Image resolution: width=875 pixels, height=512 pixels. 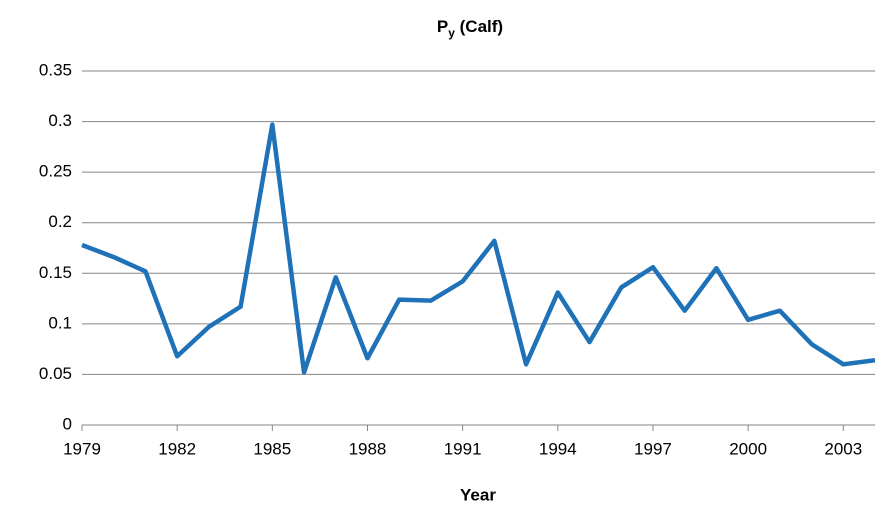 I want to click on title-suffix: (Calf), so click(x=479, y=26).